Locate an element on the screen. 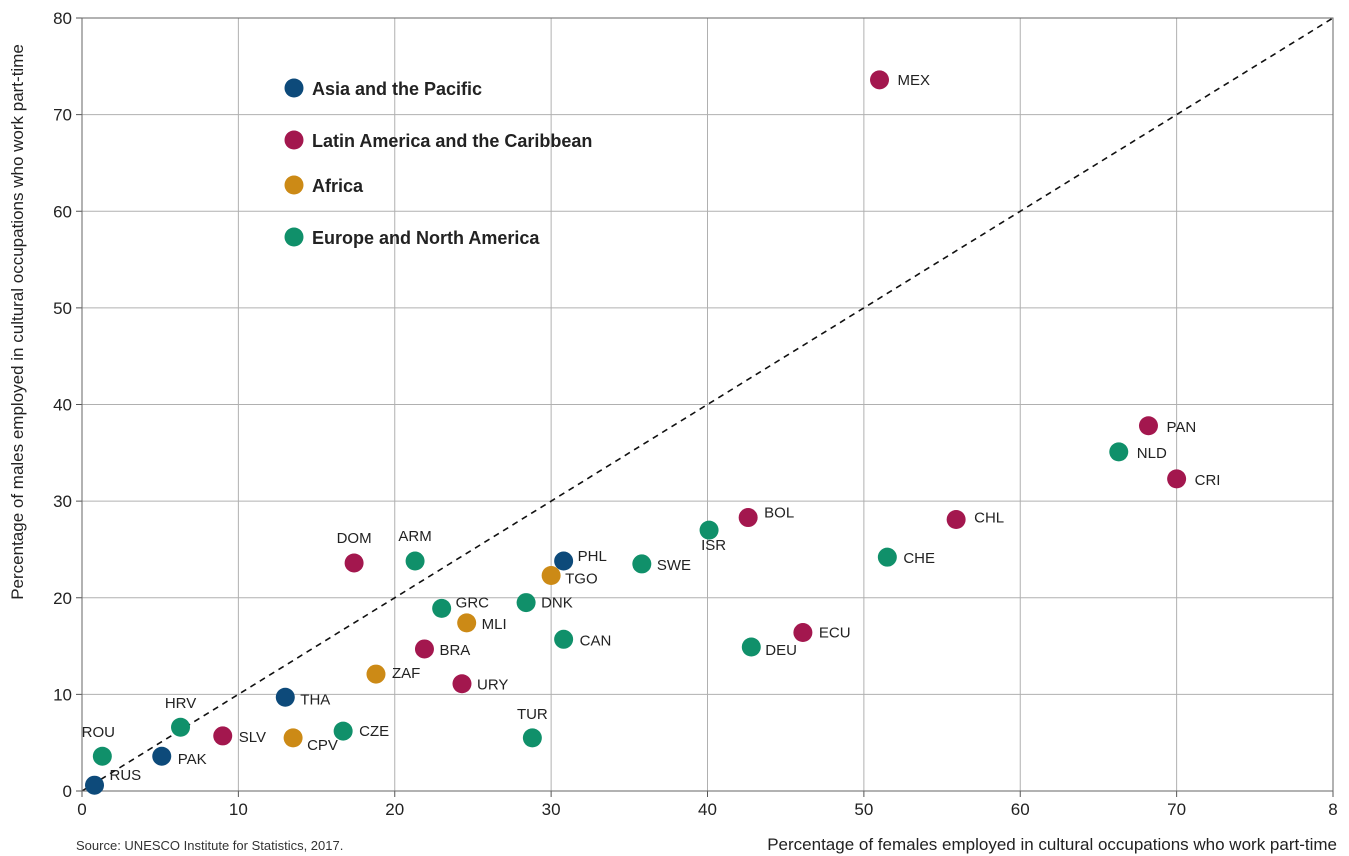  point-label: BOL is located at coordinates (779, 513).